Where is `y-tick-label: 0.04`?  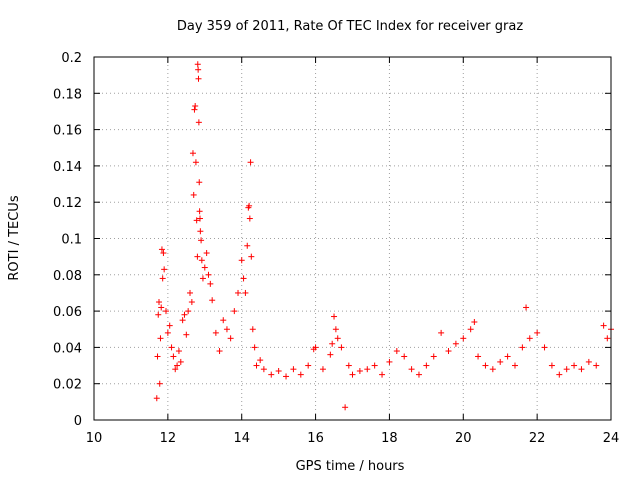 y-tick-label: 0.04 is located at coordinates (67, 348).